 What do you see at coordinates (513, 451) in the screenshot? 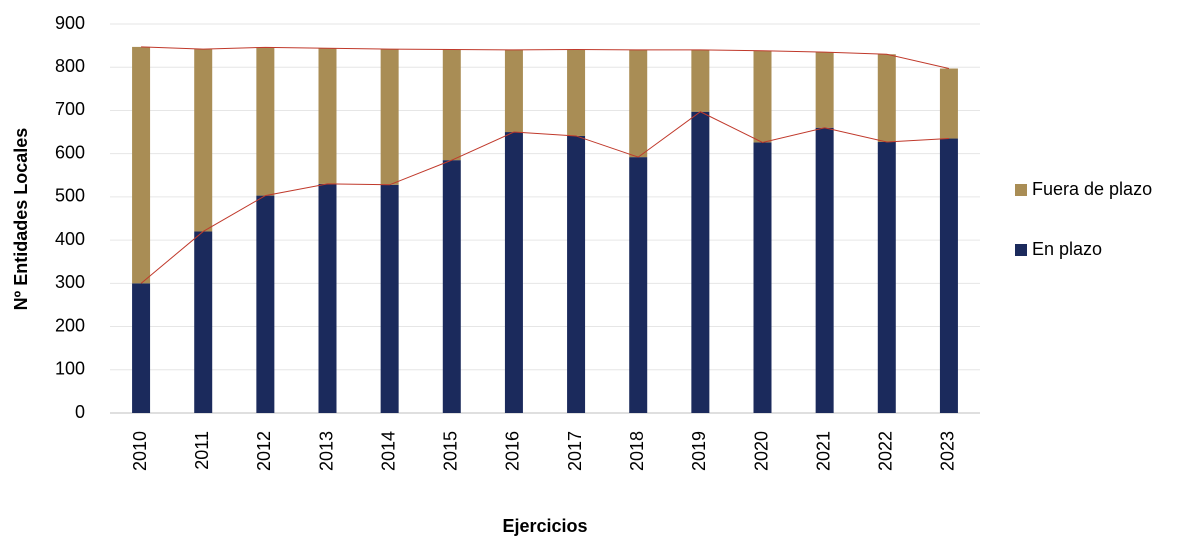
I see `x-tick-label: 2016` at bounding box center [513, 451].